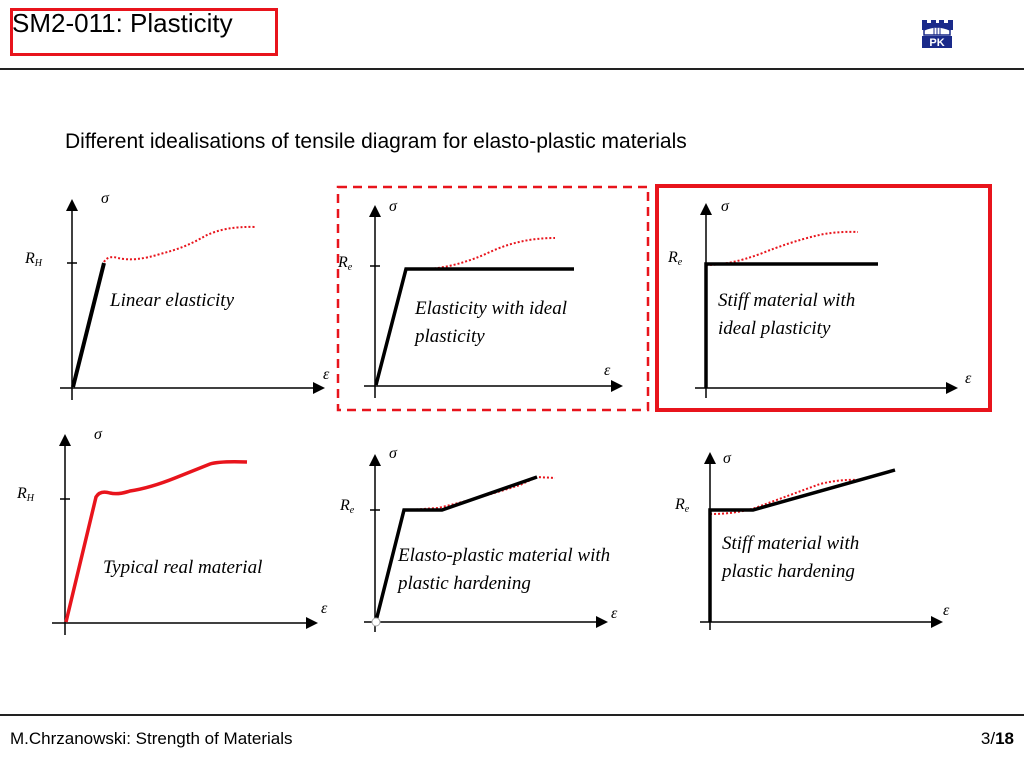 The image size is (1024, 768). What do you see at coordinates (185, 534) in the screenshot?
I see `diagram-typical-real-material` at bounding box center [185, 534].